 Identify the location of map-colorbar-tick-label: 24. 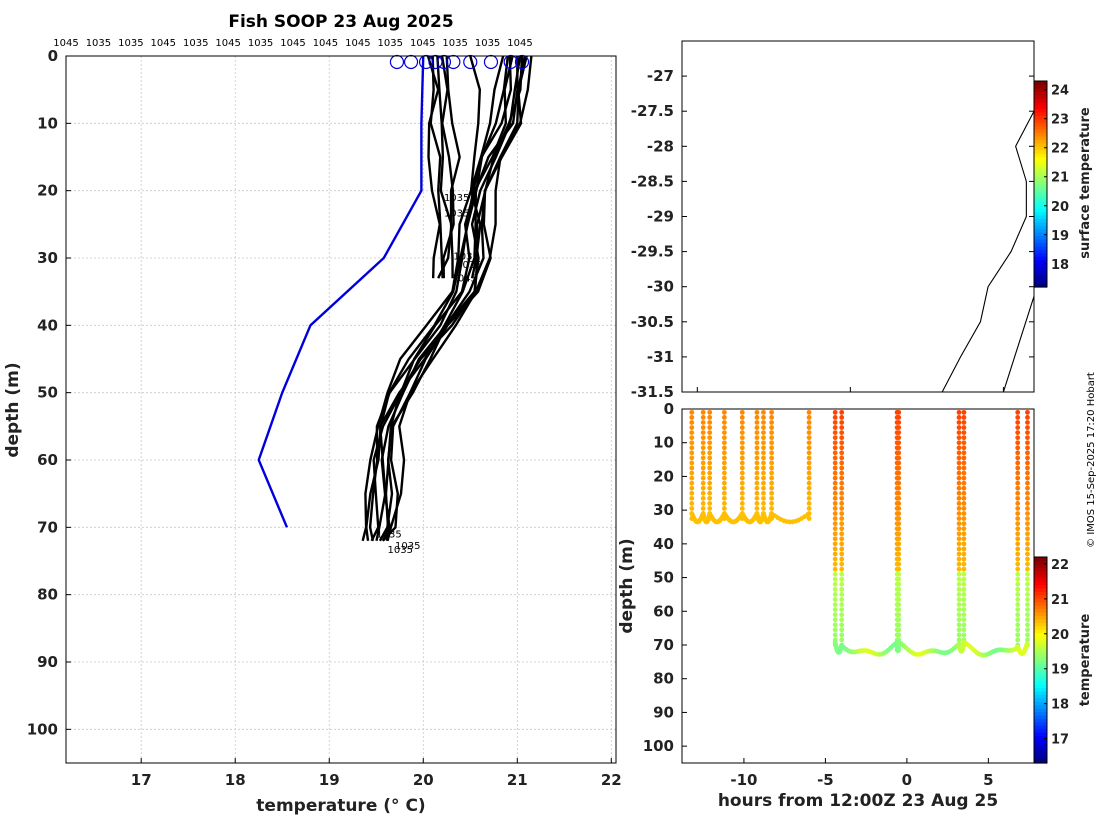
(1060, 91).